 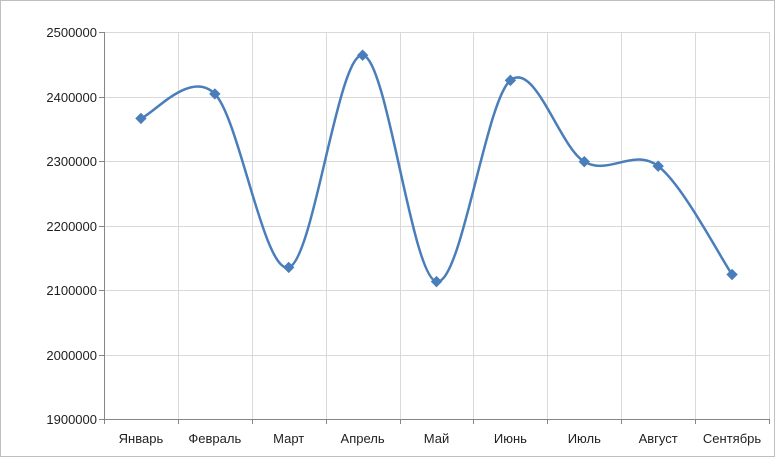 What do you see at coordinates (436, 281) in the screenshot?
I see `data-point-Май` at bounding box center [436, 281].